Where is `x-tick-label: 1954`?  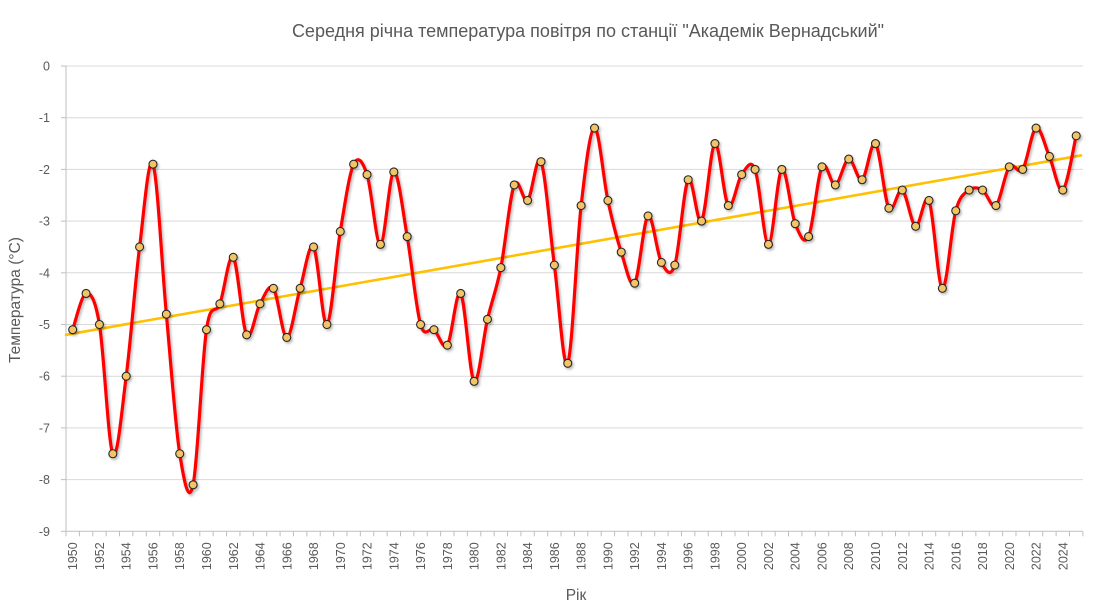 x-tick-label: 1954 is located at coordinates (127, 556).